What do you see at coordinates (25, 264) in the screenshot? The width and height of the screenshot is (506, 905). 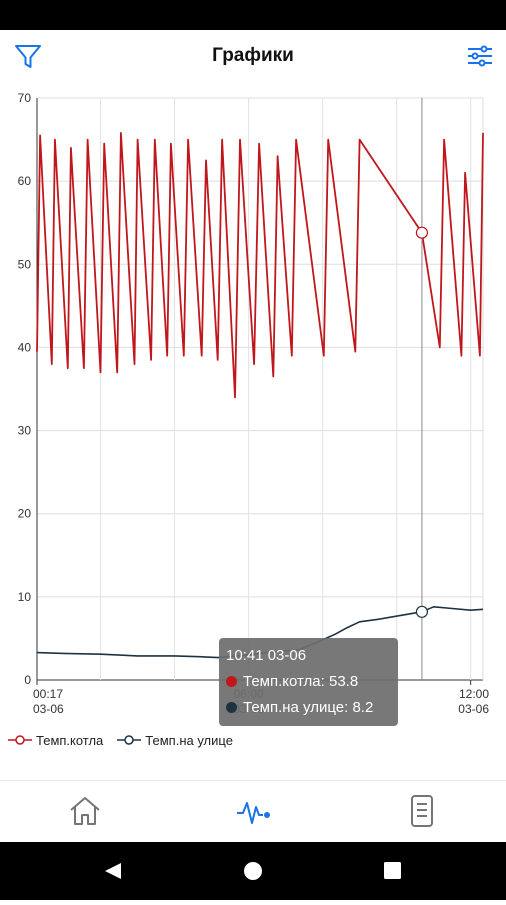 I see `y-tick-label: 50` at bounding box center [25, 264].